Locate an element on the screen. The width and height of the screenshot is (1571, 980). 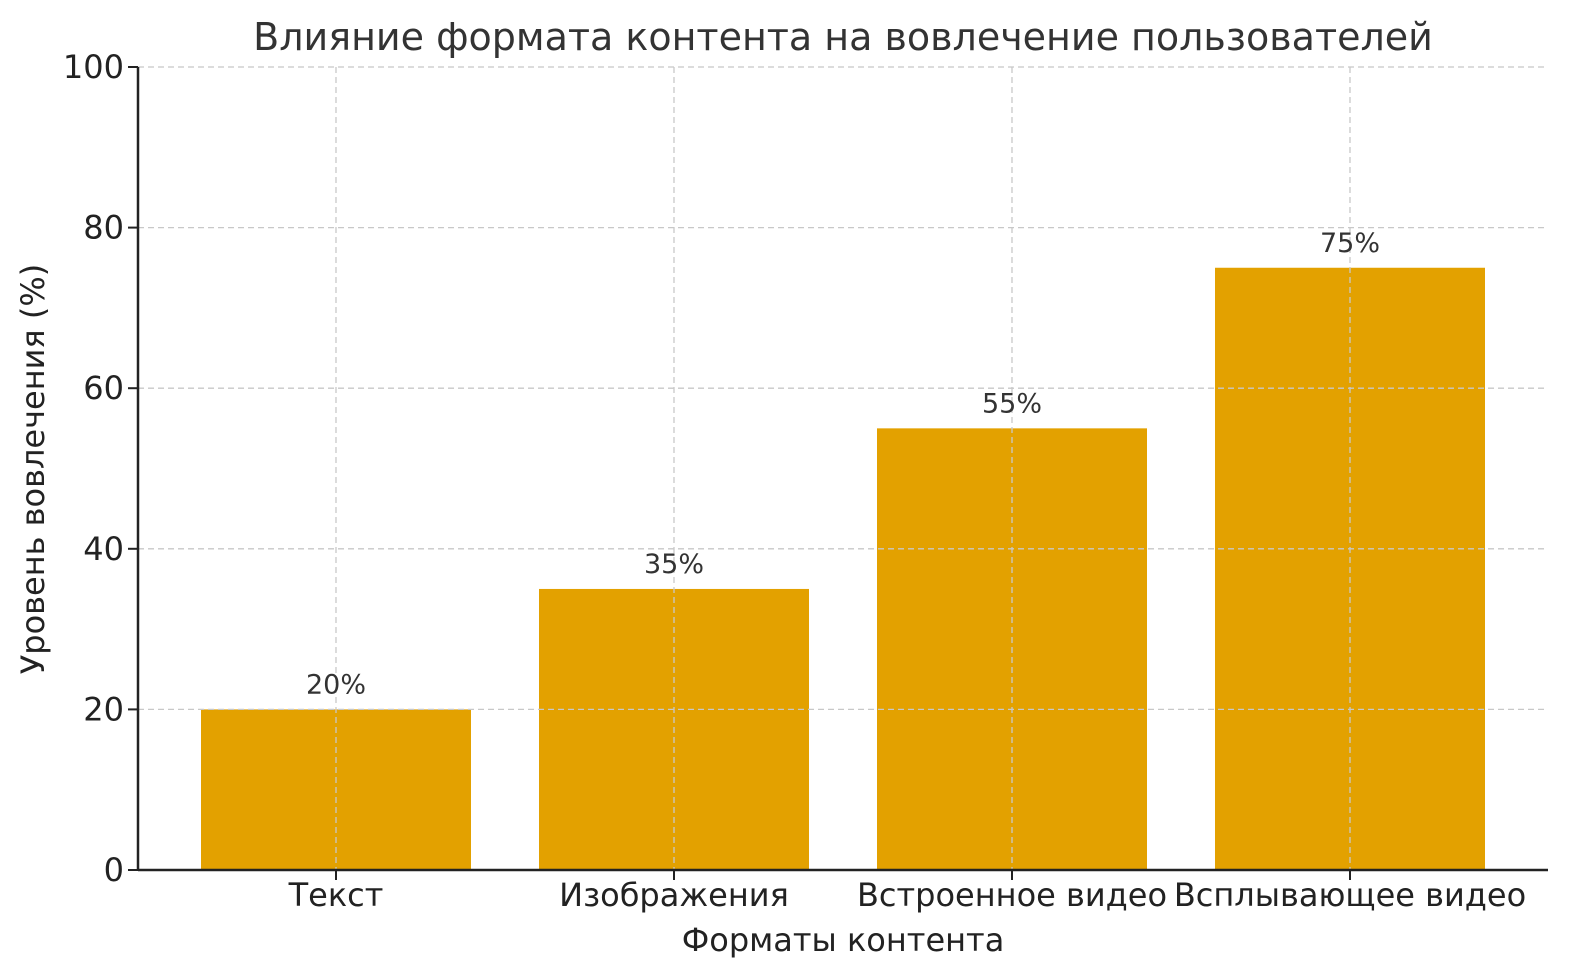
y-tick-label: 20 is located at coordinates (103, 709).